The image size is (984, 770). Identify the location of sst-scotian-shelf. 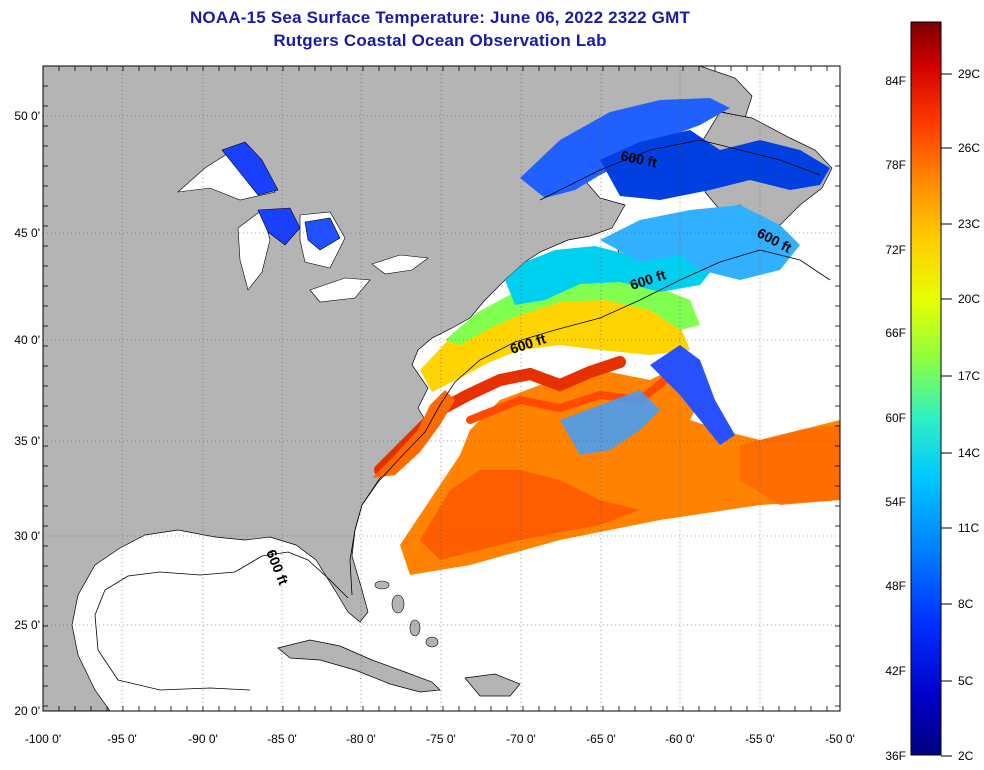
(700, 242).